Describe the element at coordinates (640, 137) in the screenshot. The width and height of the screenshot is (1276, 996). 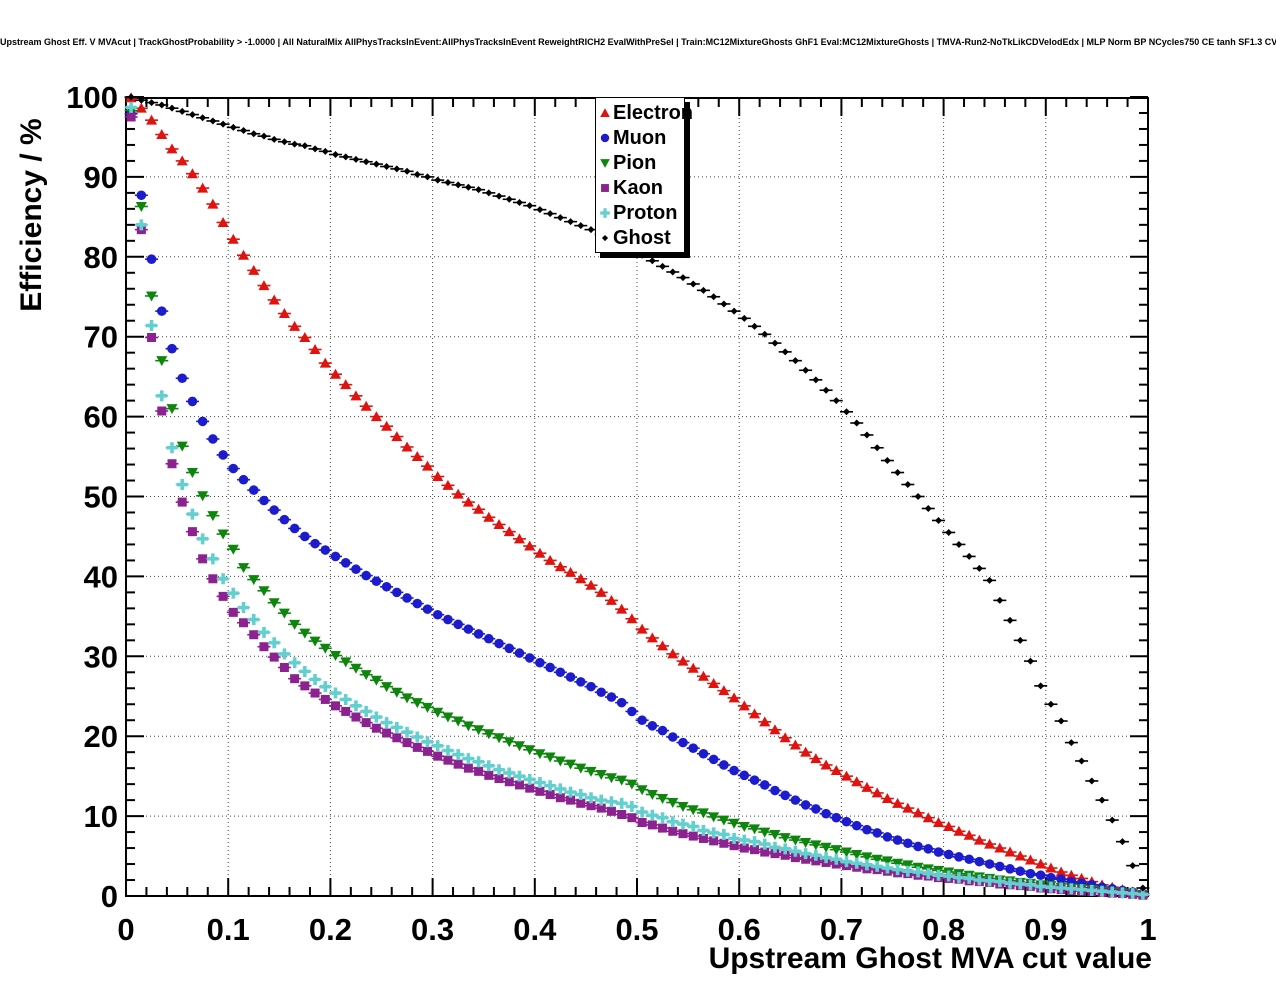
I see `legend-label: Muon` at that location.